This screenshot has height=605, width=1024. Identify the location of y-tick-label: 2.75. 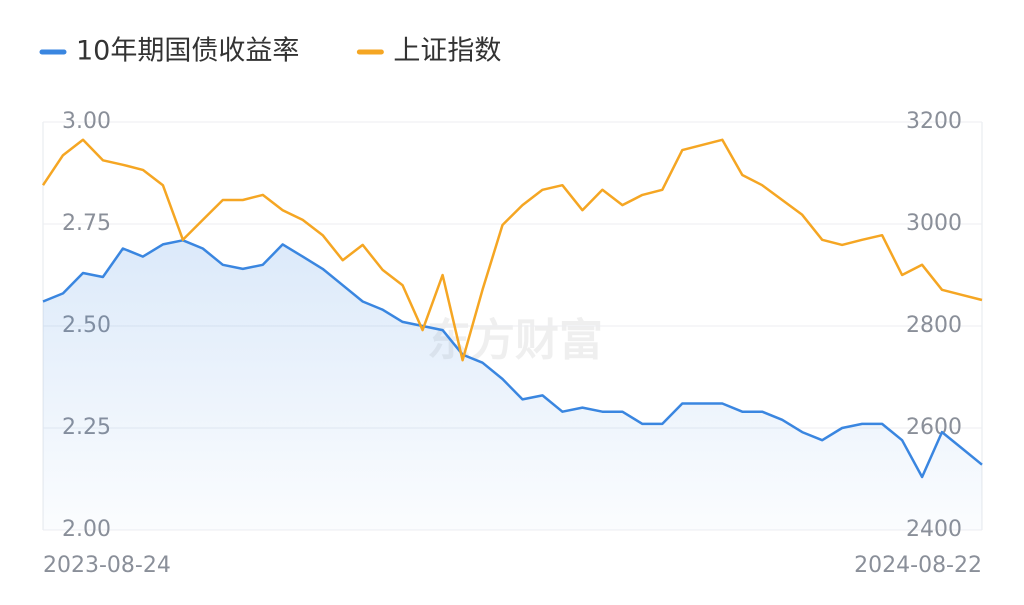
(86, 223).